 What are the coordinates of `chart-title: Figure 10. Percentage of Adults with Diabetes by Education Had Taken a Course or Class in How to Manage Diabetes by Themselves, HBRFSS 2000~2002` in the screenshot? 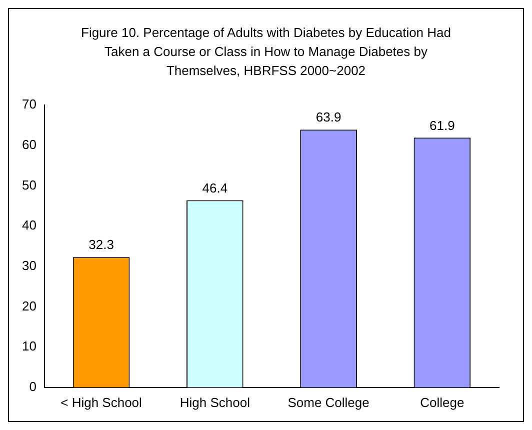 It's located at (266, 52).